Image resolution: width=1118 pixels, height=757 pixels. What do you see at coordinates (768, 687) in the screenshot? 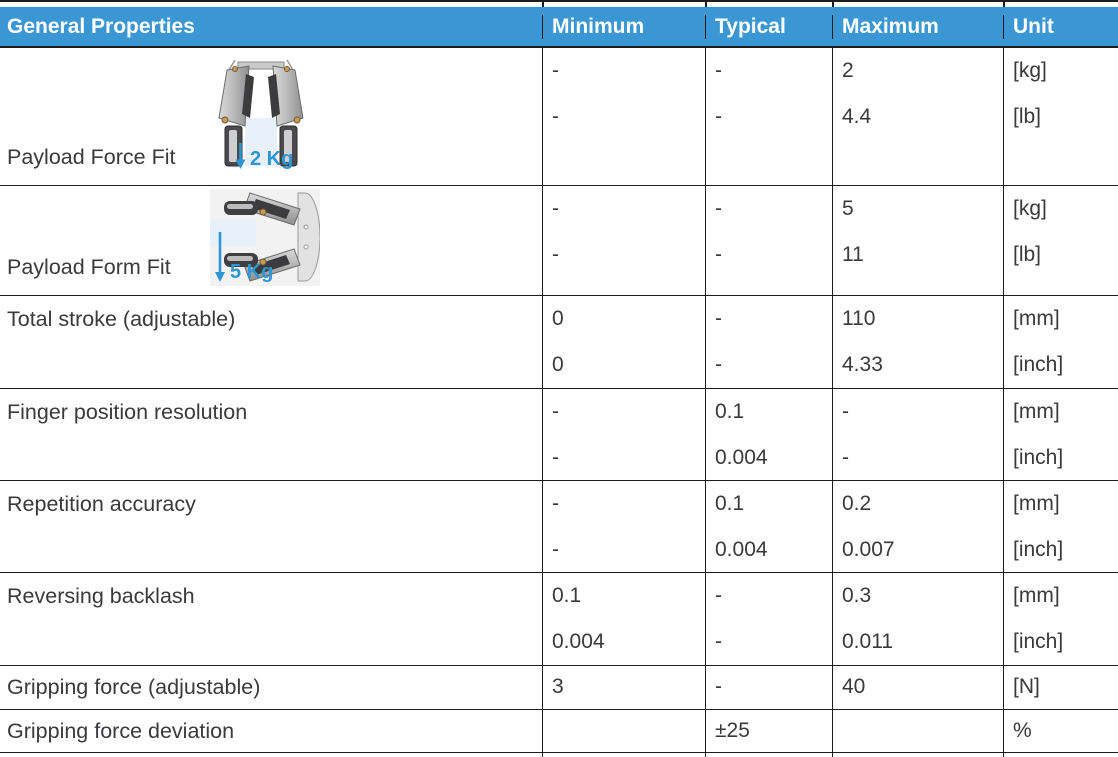
I see `typical-cell: -` at bounding box center [768, 687].